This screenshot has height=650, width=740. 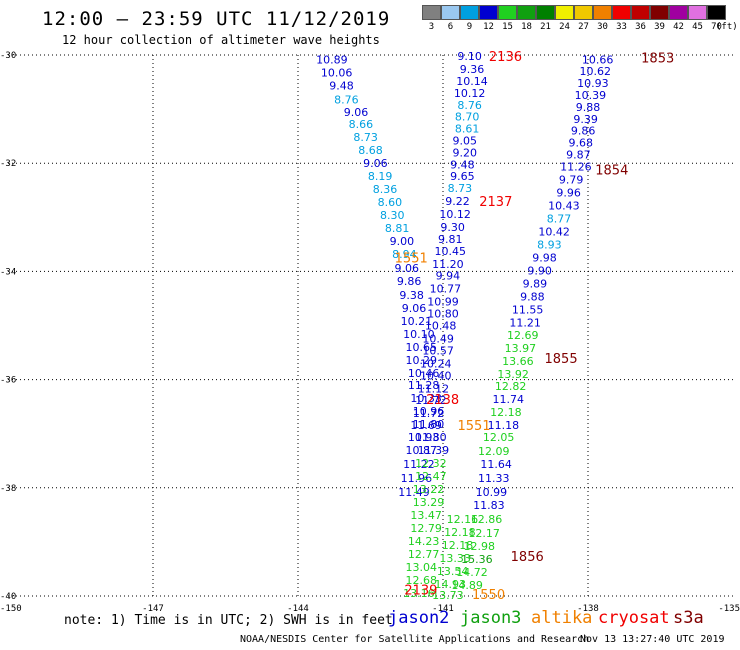 What do you see at coordinates (484, 533) in the screenshot?
I see `wave-height-value: 12.17` at bounding box center [484, 533].